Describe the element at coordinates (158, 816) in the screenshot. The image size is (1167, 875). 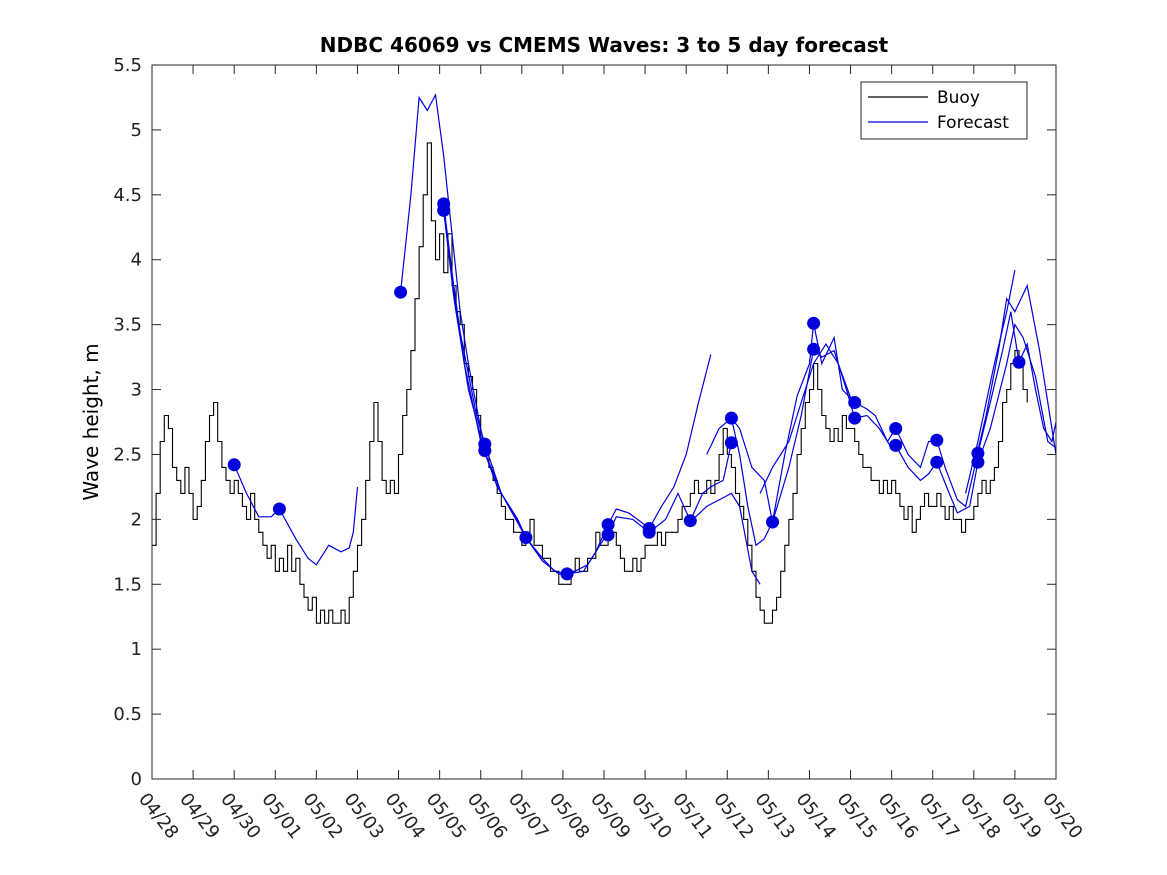
I see `x-tick-label: 04/28` at that location.